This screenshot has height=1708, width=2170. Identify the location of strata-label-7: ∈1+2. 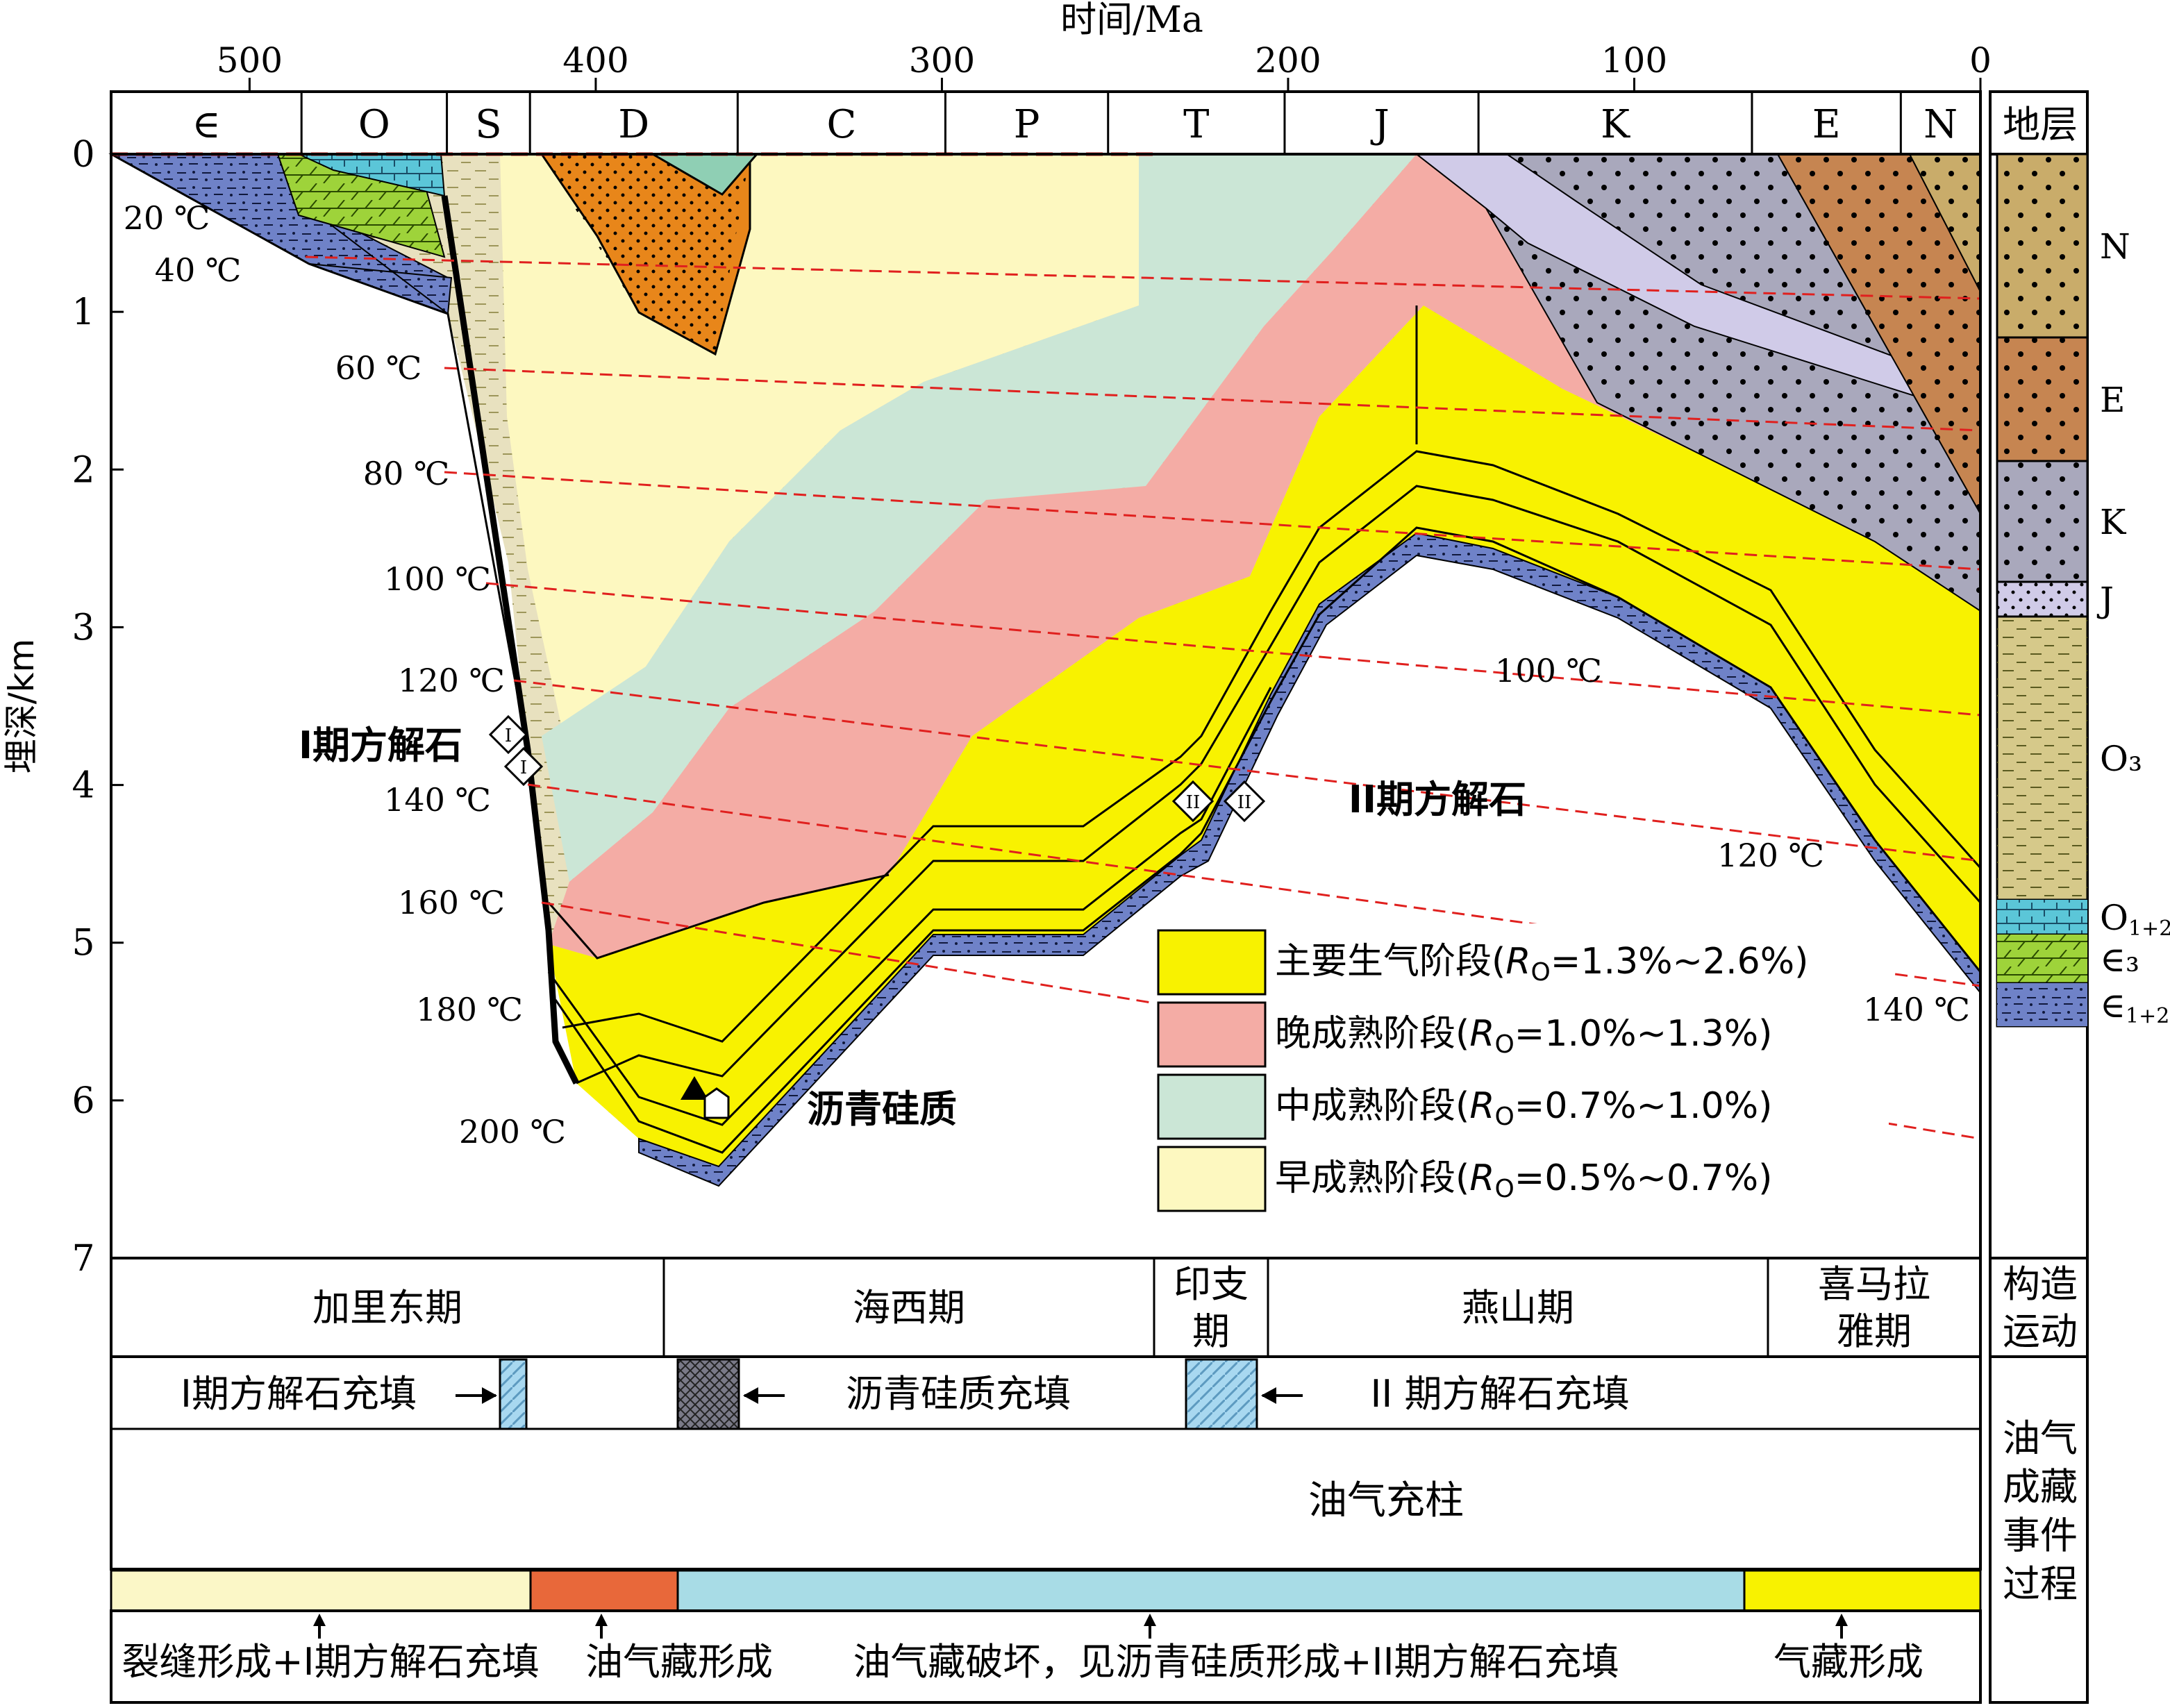
(2134, 1006).